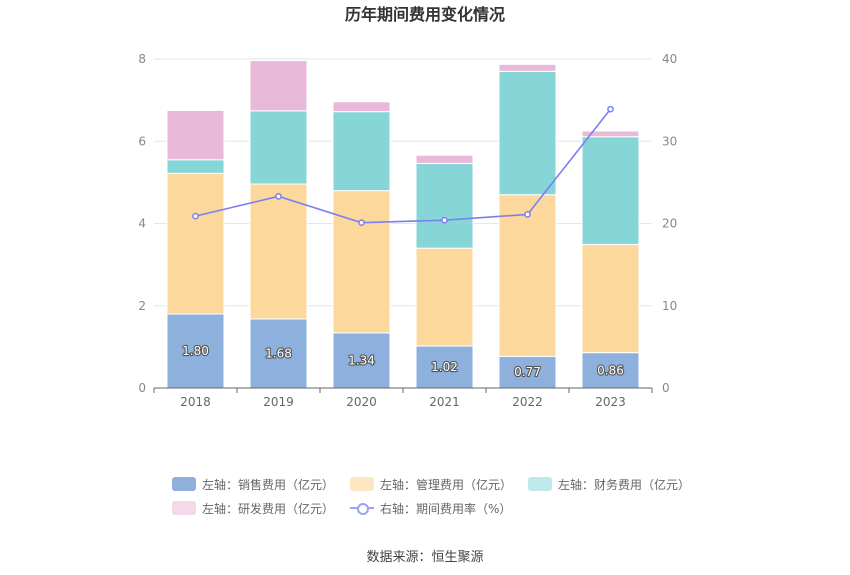 The height and width of the screenshot is (575, 850). What do you see at coordinates (195, 402) in the screenshot?
I see `x-tick-label: 2018` at bounding box center [195, 402].